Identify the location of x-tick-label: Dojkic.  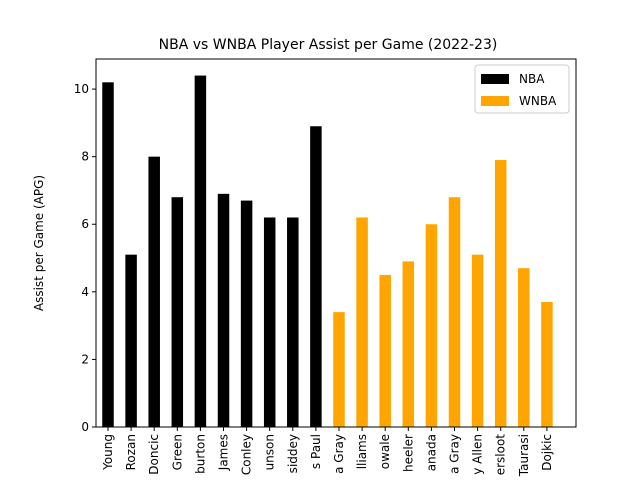
(547, 452).